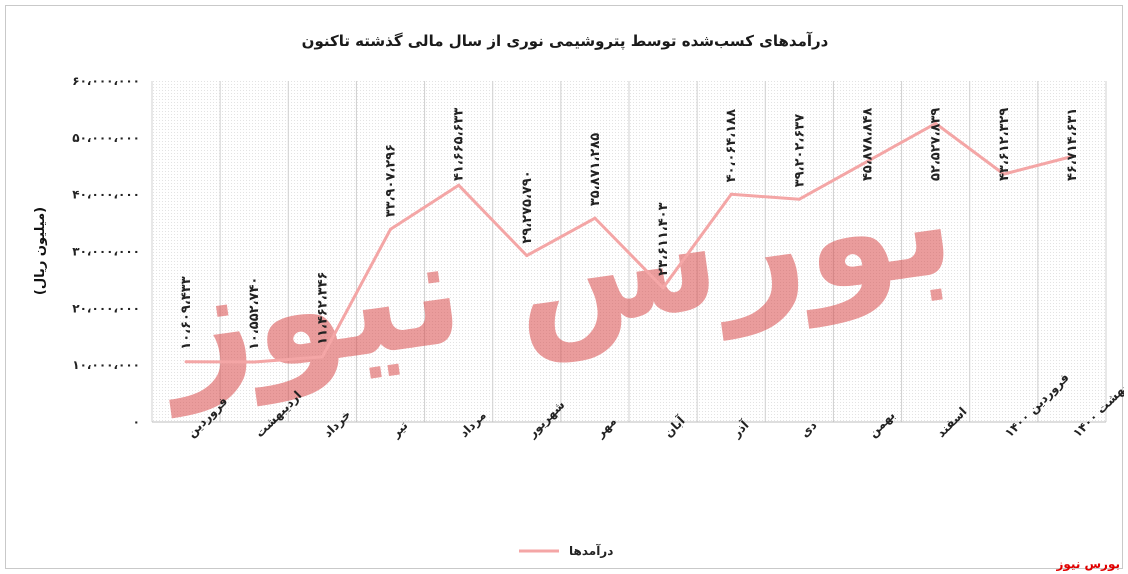 This screenshot has width=1128, height=574. What do you see at coordinates (936, 144) in the screenshot?
I see `data-label: ۵۲،۵۲۷،۸۳۹` at bounding box center [936, 144].